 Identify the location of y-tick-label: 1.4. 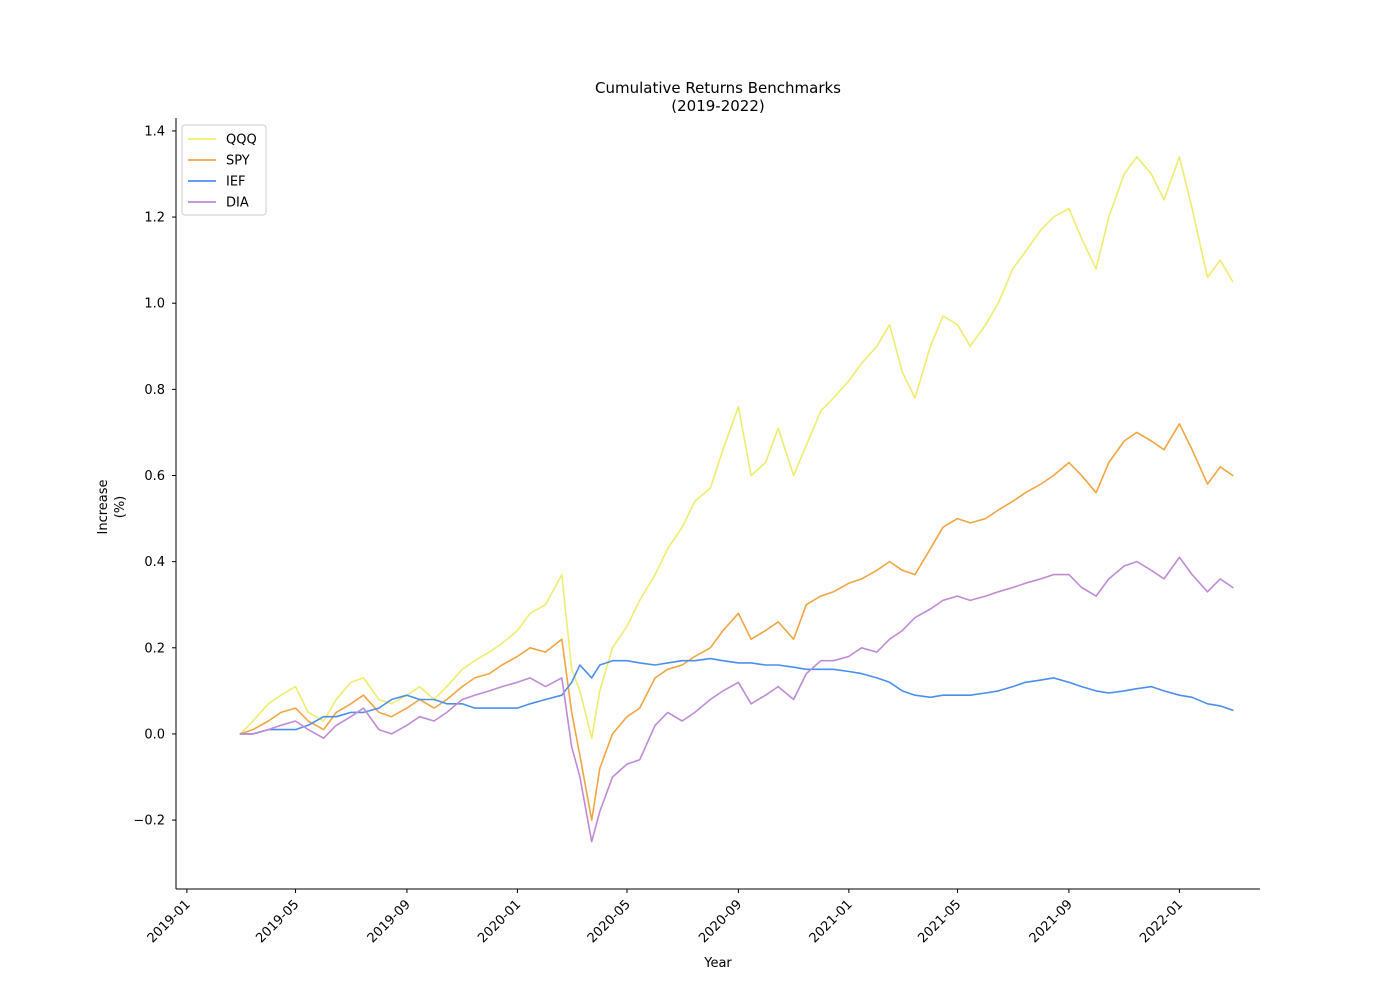
(154, 131).